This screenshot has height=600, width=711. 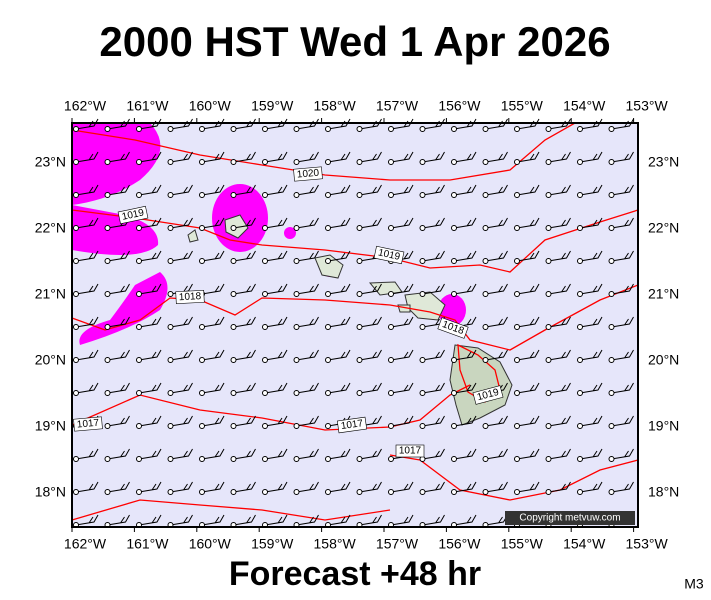 I want to click on lat-label: 19°N, so click(x=663, y=426).